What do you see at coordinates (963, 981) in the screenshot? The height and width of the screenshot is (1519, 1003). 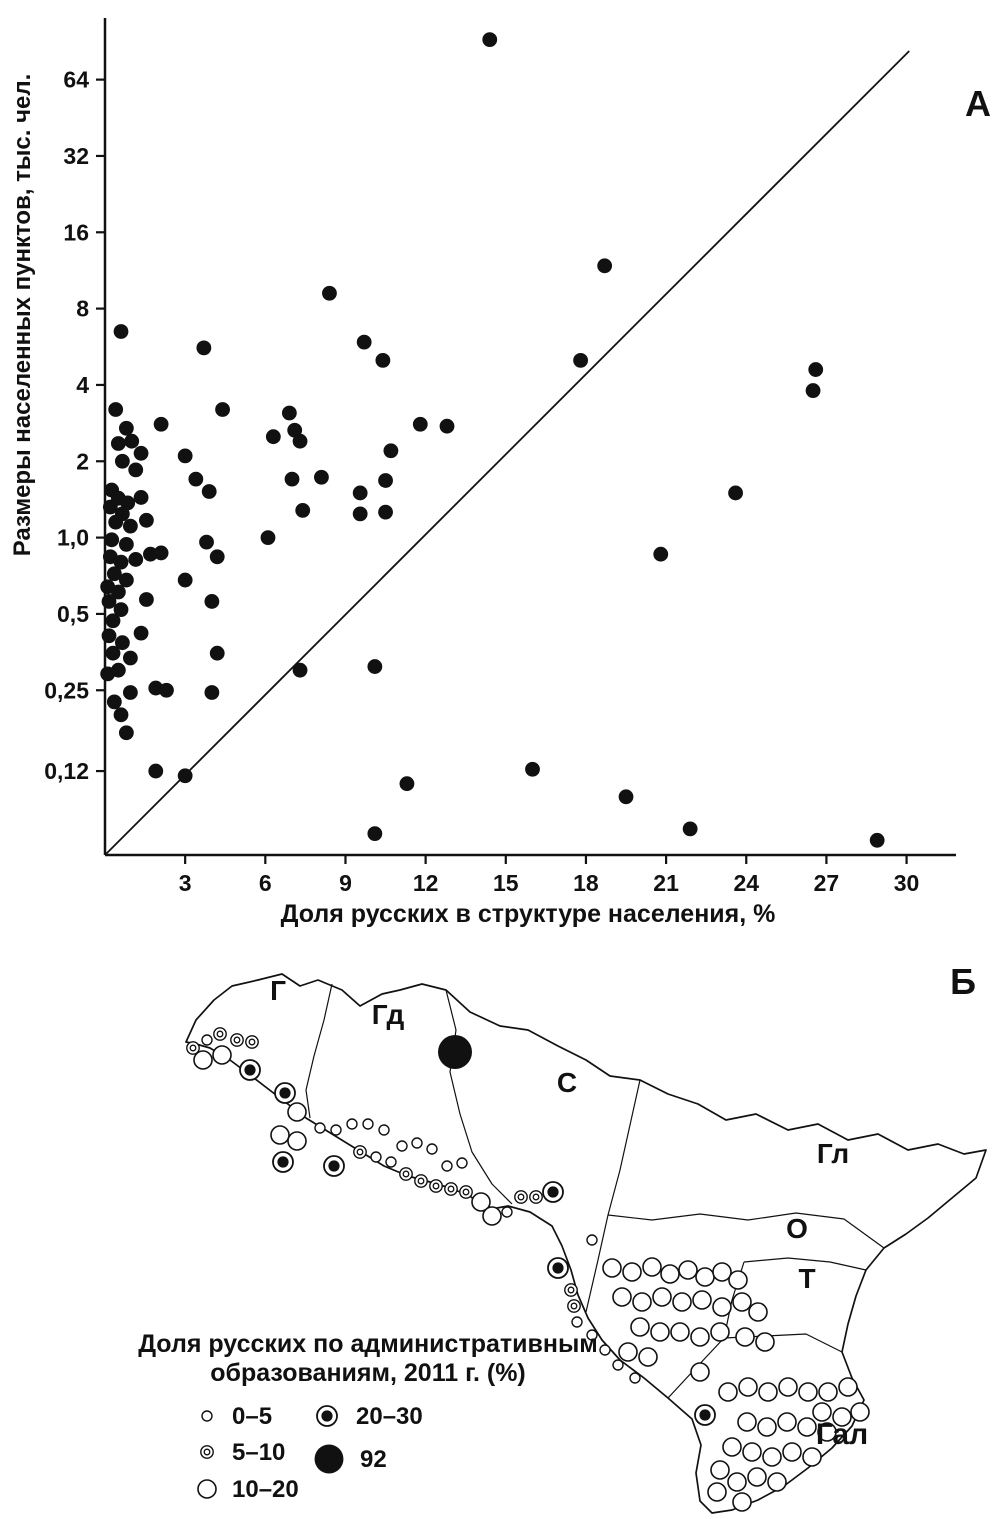 I see `panel-b-label: Б` at bounding box center [963, 981].